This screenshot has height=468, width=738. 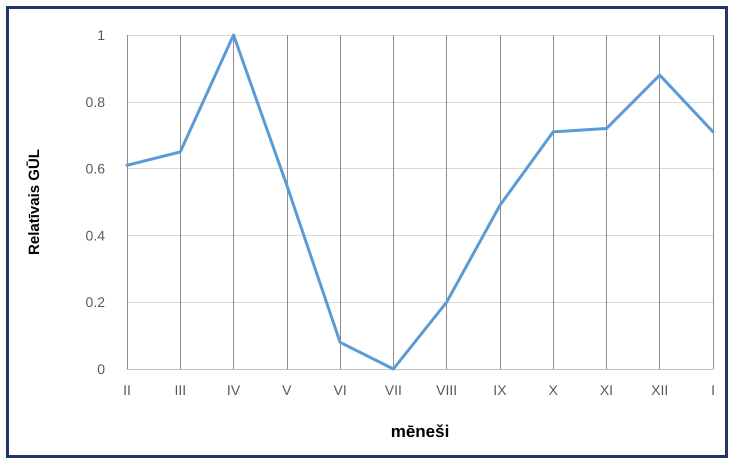 What do you see at coordinates (553, 390) in the screenshot?
I see `x-tick-label: X` at bounding box center [553, 390].